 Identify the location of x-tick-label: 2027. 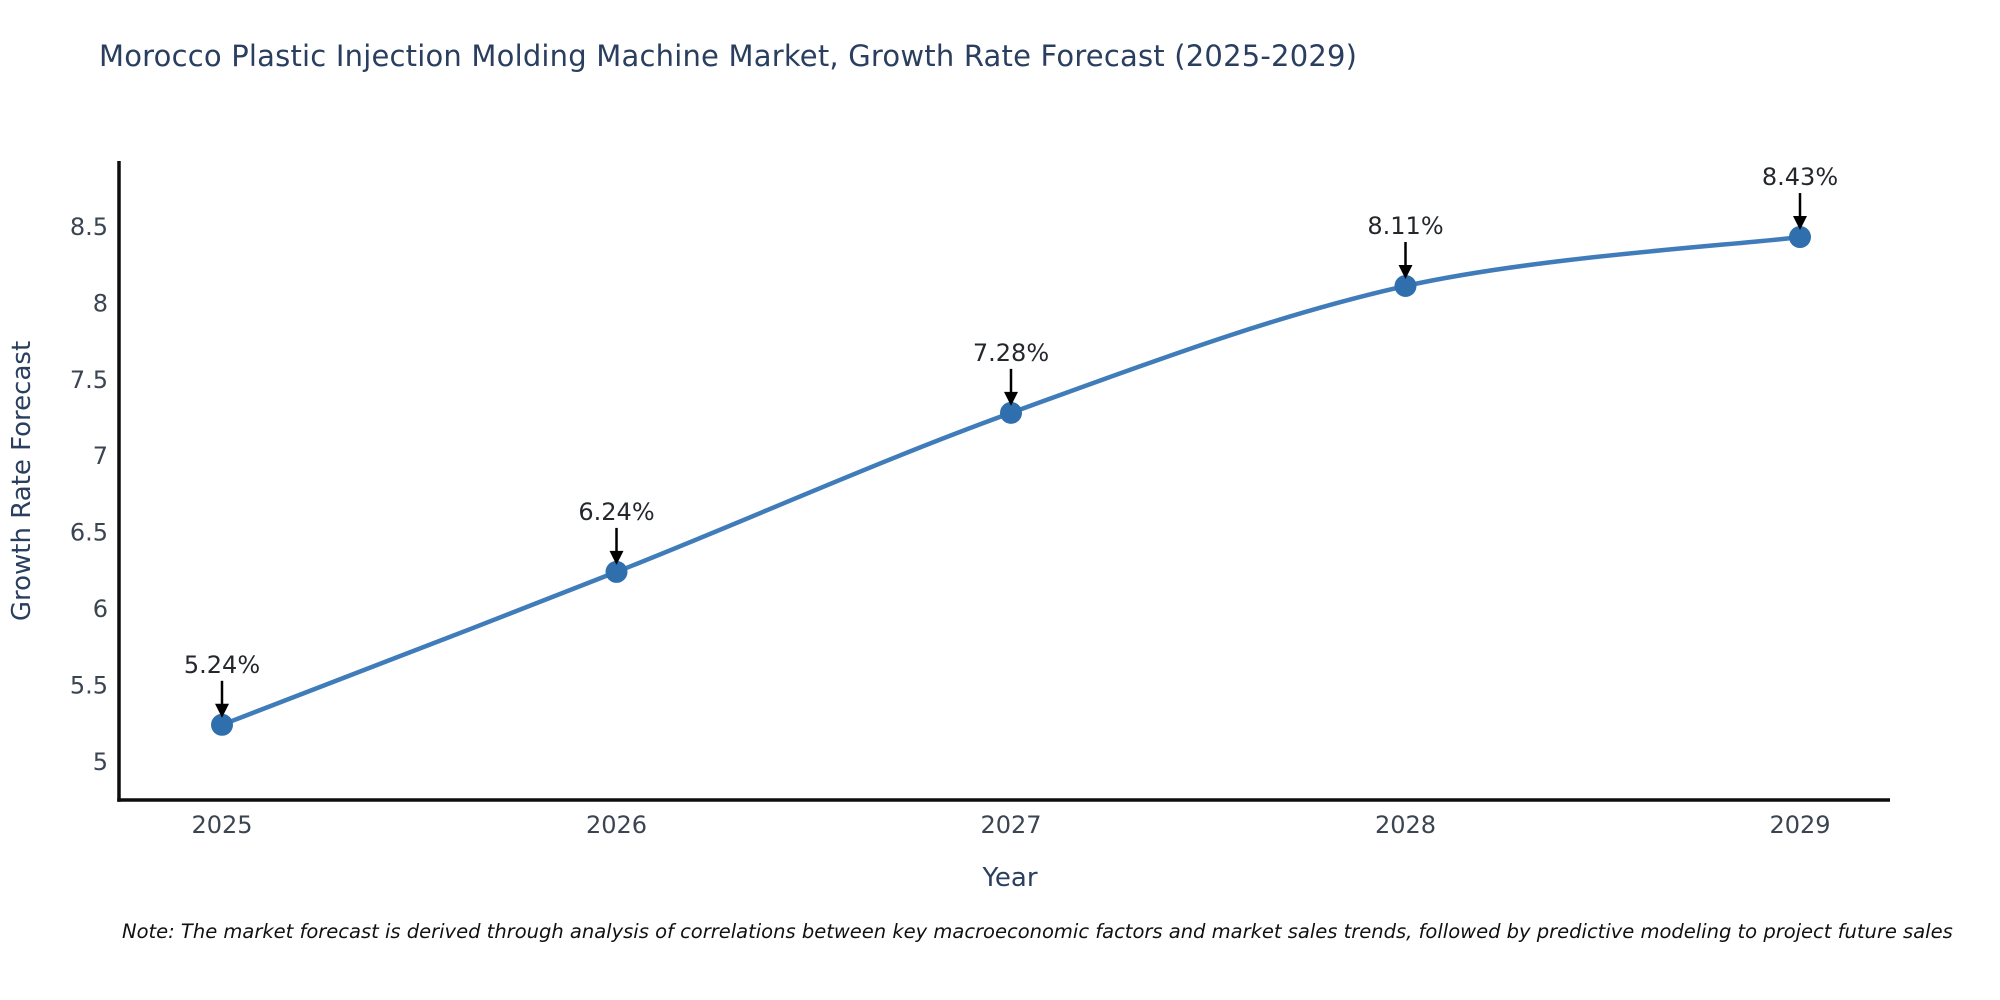
(1010, 825).